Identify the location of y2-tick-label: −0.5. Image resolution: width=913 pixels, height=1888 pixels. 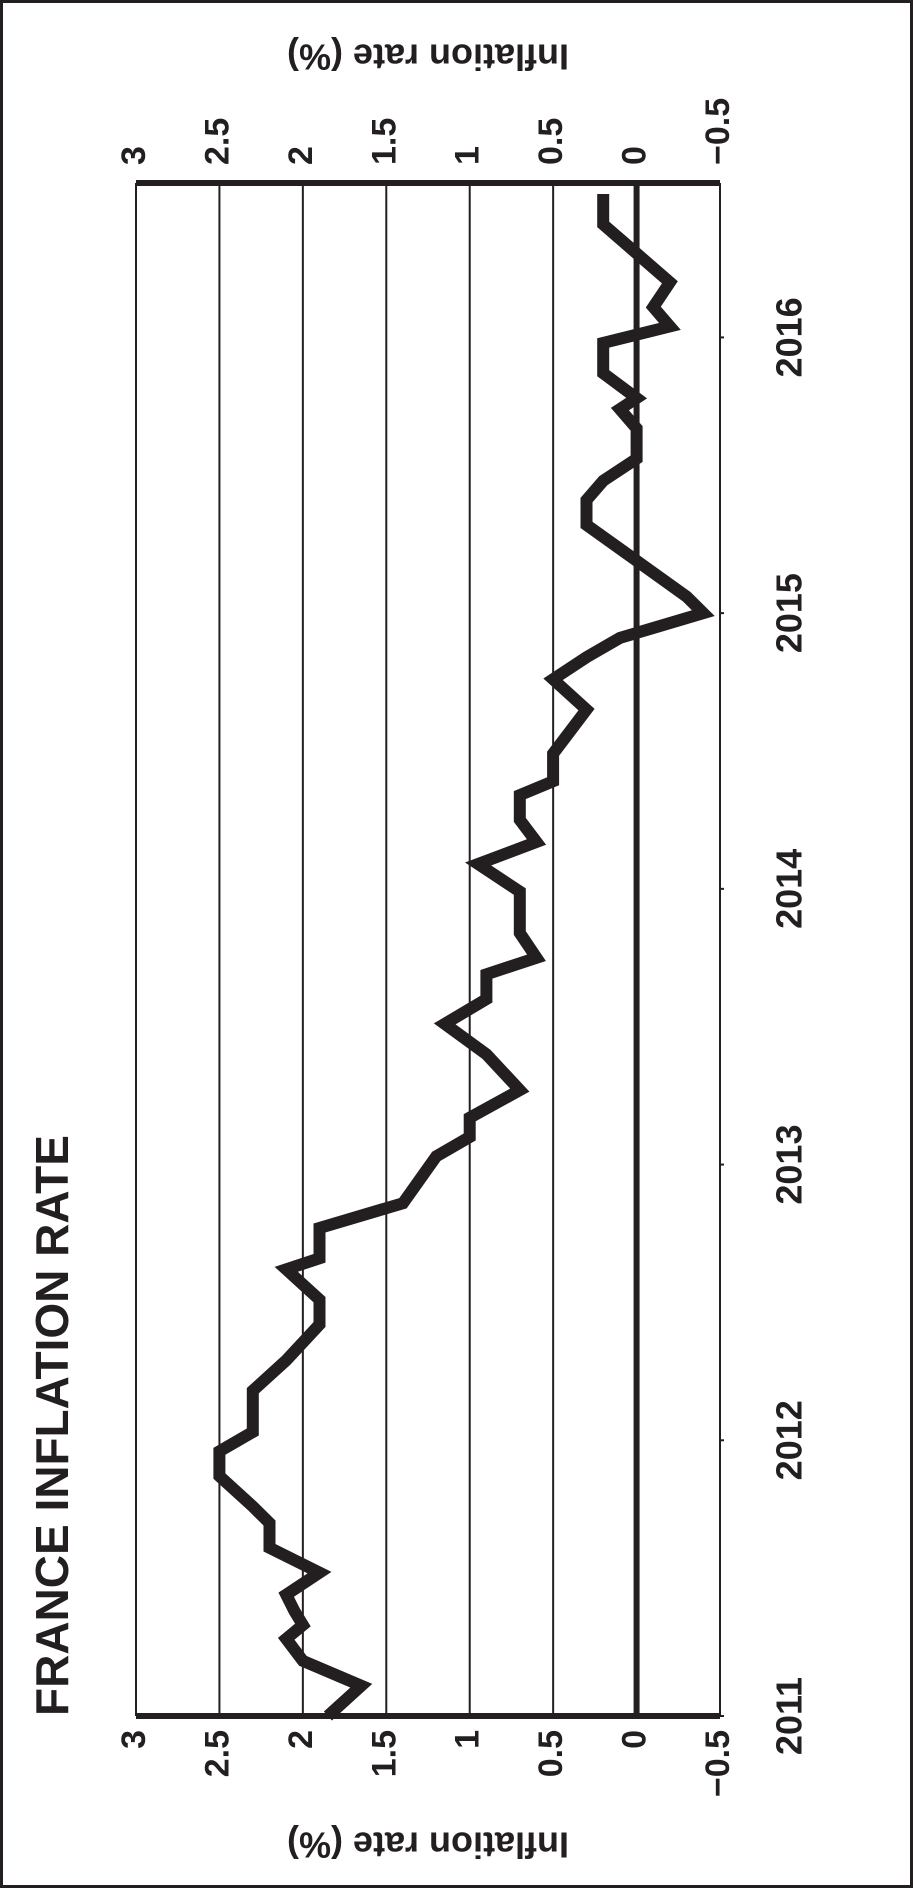
(718, 131).